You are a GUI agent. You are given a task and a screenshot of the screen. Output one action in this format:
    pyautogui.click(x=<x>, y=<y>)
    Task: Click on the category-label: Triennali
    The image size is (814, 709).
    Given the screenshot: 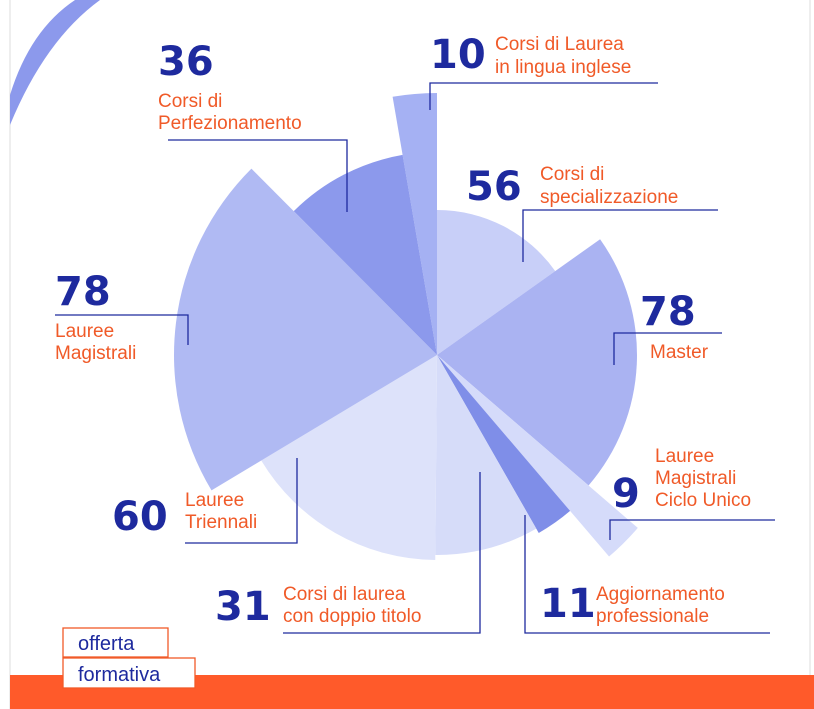 What is the action you would take?
    pyautogui.click(x=221, y=522)
    